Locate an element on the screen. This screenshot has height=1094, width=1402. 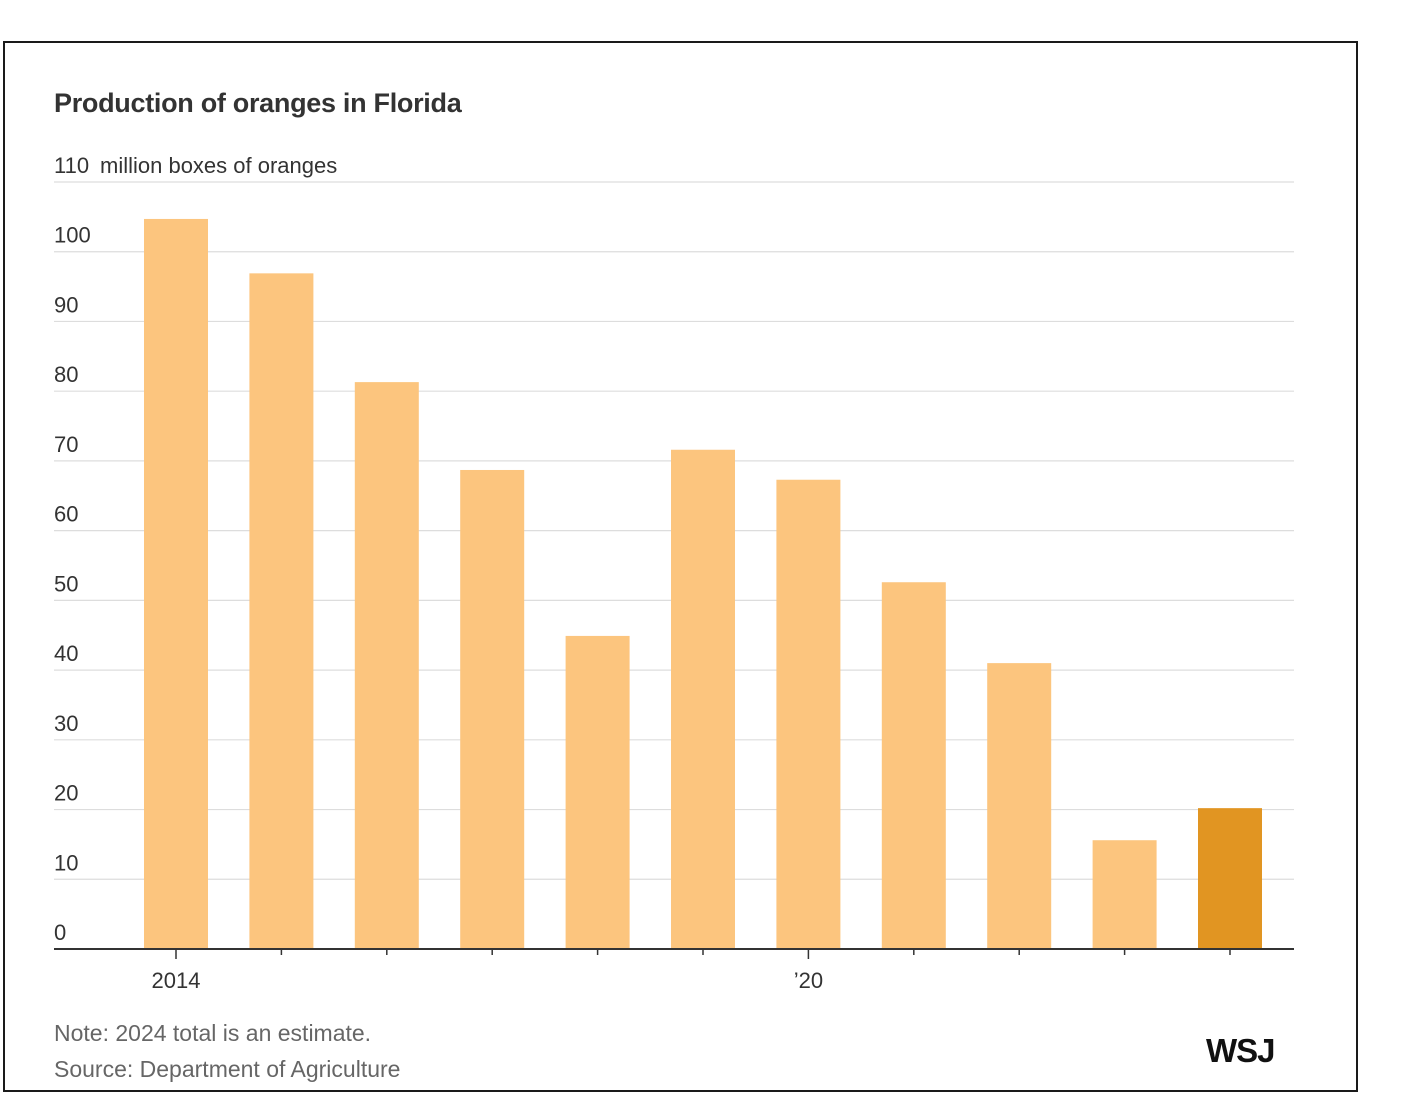
y-tick-label: 50 is located at coordinates (66, 583).